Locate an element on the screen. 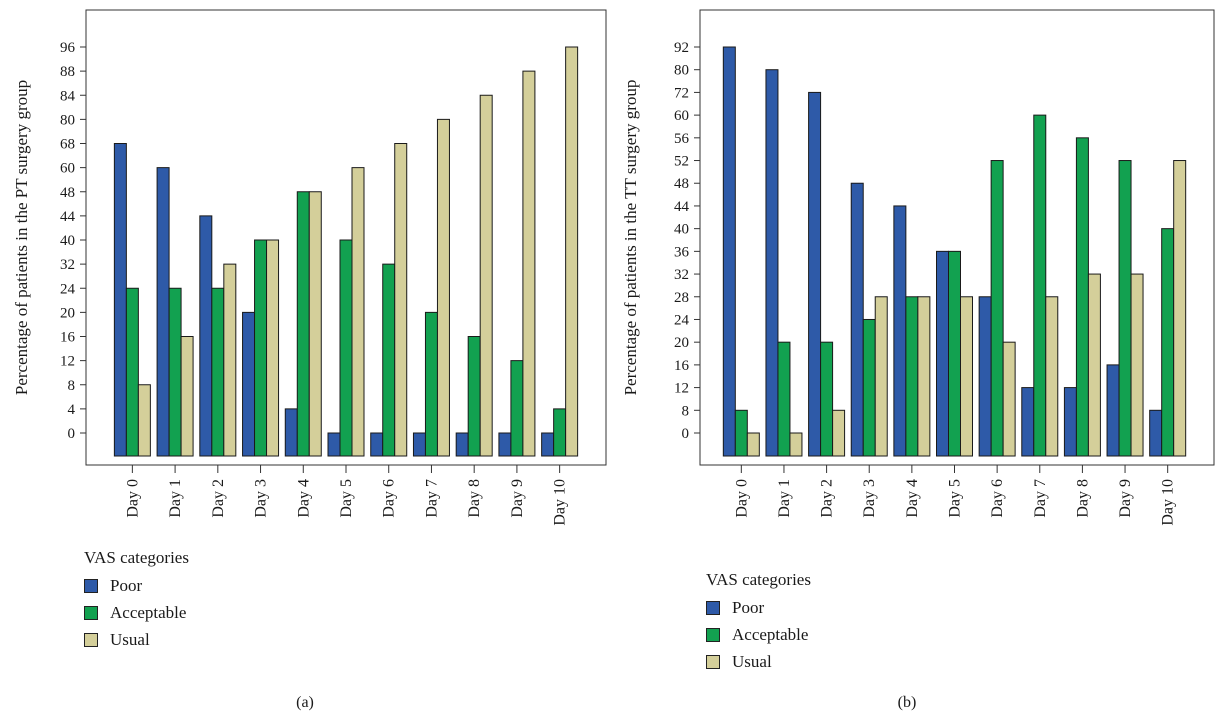 The width and height of the screenshot is (1218, 720). legend-item-usual: Usual is located at coordinates (136, 639).